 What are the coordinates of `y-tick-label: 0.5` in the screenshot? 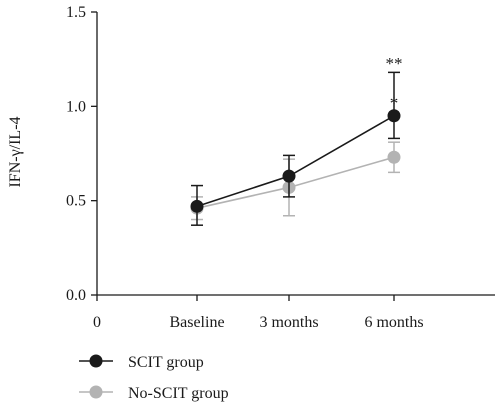 It's located at (76, 201).